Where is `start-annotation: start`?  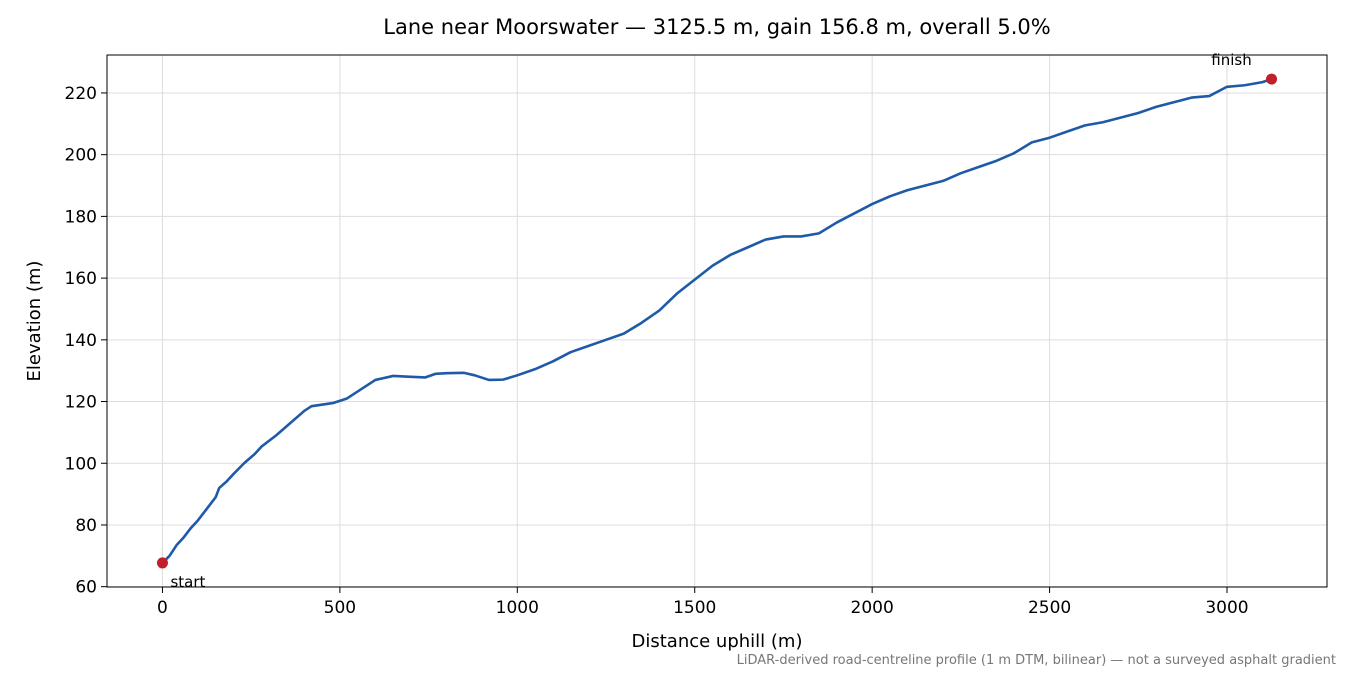 start-annotation: start is located at coordinates (187, 582).